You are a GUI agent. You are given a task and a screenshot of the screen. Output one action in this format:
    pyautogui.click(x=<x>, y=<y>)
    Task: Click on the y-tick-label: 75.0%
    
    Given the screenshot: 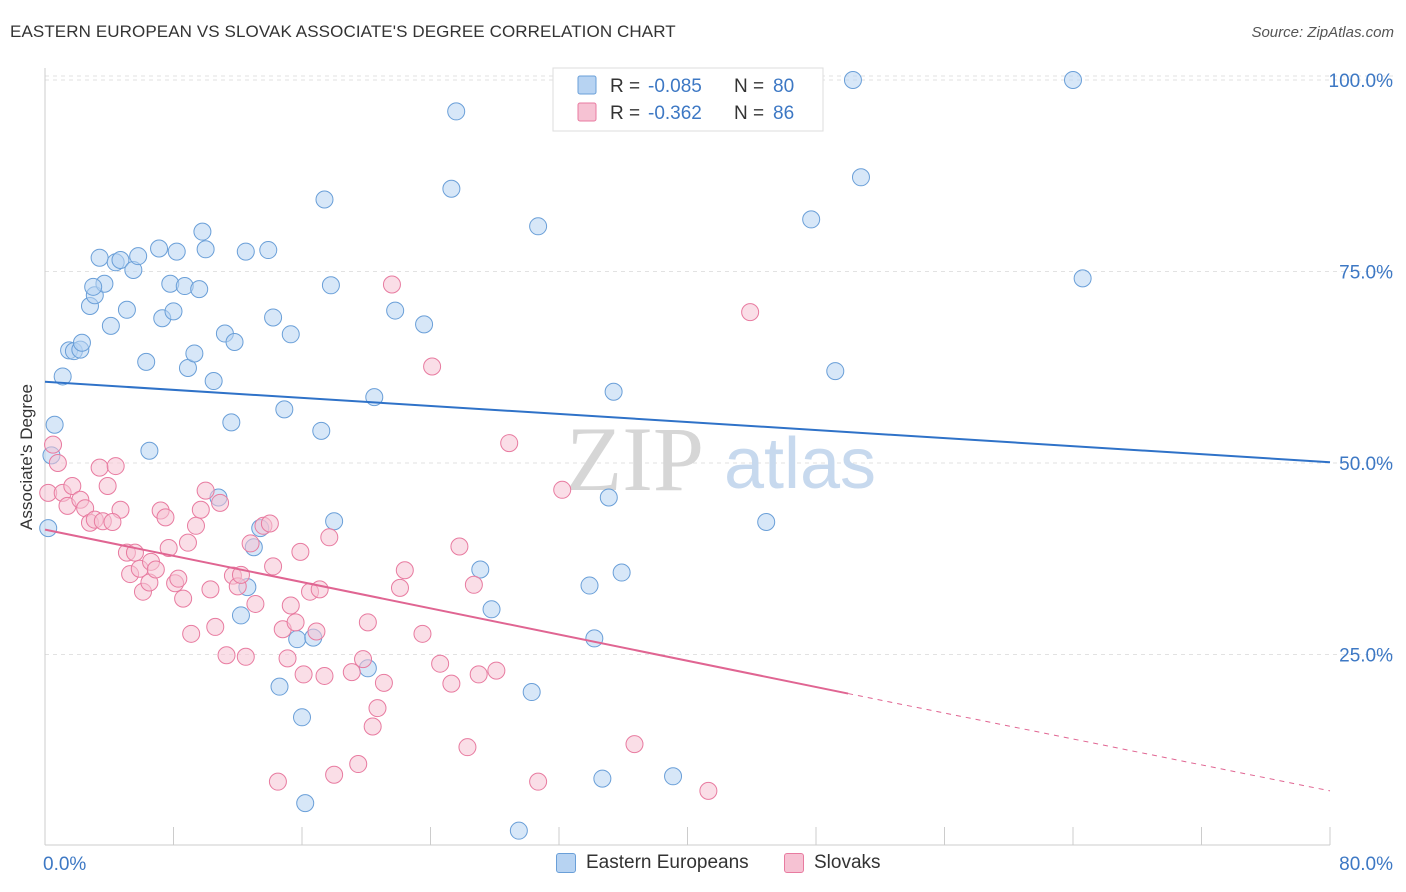 What is the action you would take?
    pyautogui.click(x=1366, y=273)
    